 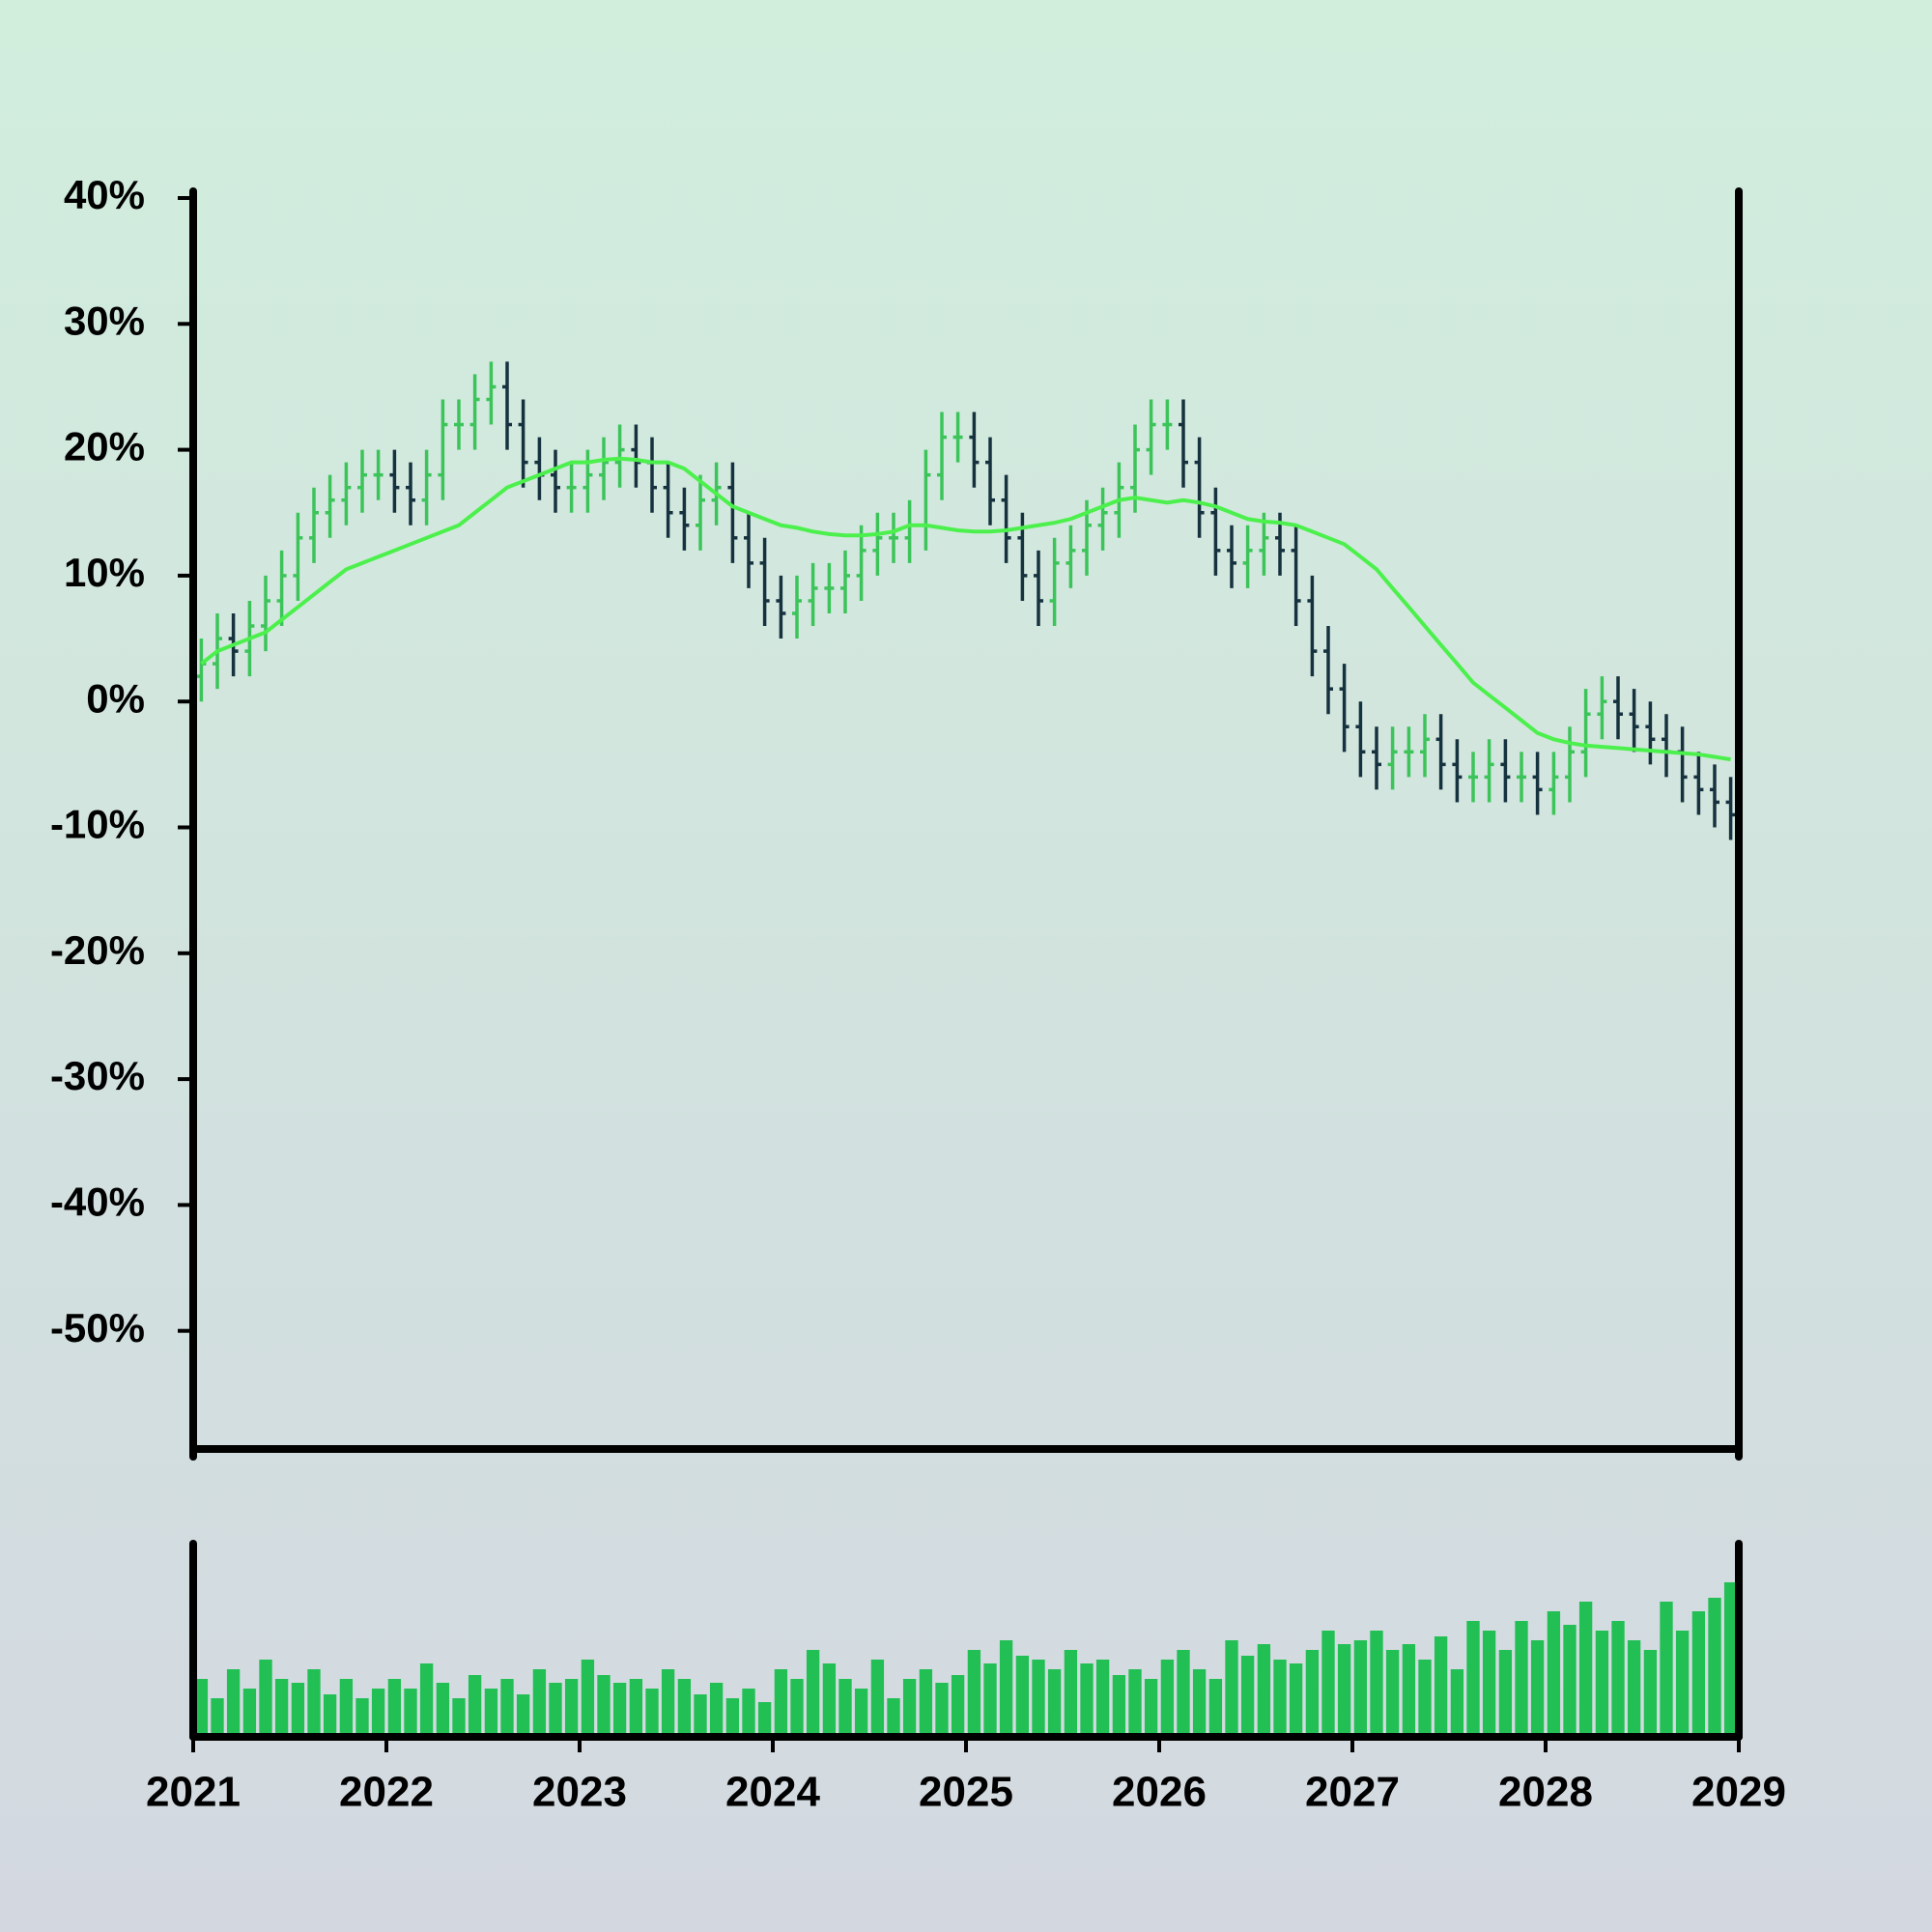 I want to click on y-tick-label: 10%, so click(x=104, y=572).